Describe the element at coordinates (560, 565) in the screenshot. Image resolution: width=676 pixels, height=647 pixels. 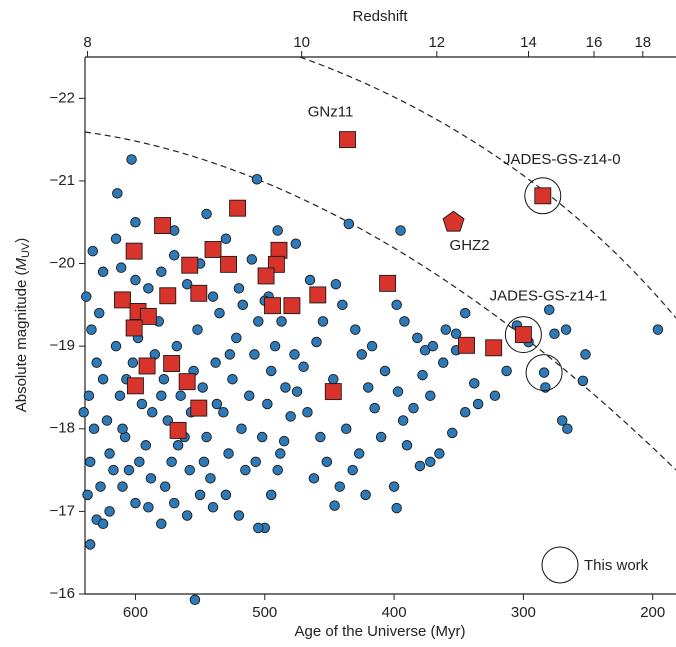
I see `legend-ring` at that location.